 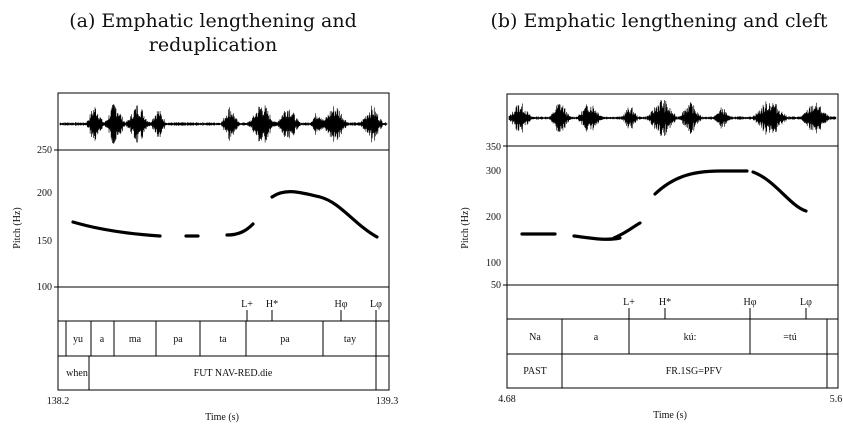 What do you see at coordinates (272, 304) in the screenshot?
I see `panel-a-tone-h-star: H*` at bounding box center [272, 304].